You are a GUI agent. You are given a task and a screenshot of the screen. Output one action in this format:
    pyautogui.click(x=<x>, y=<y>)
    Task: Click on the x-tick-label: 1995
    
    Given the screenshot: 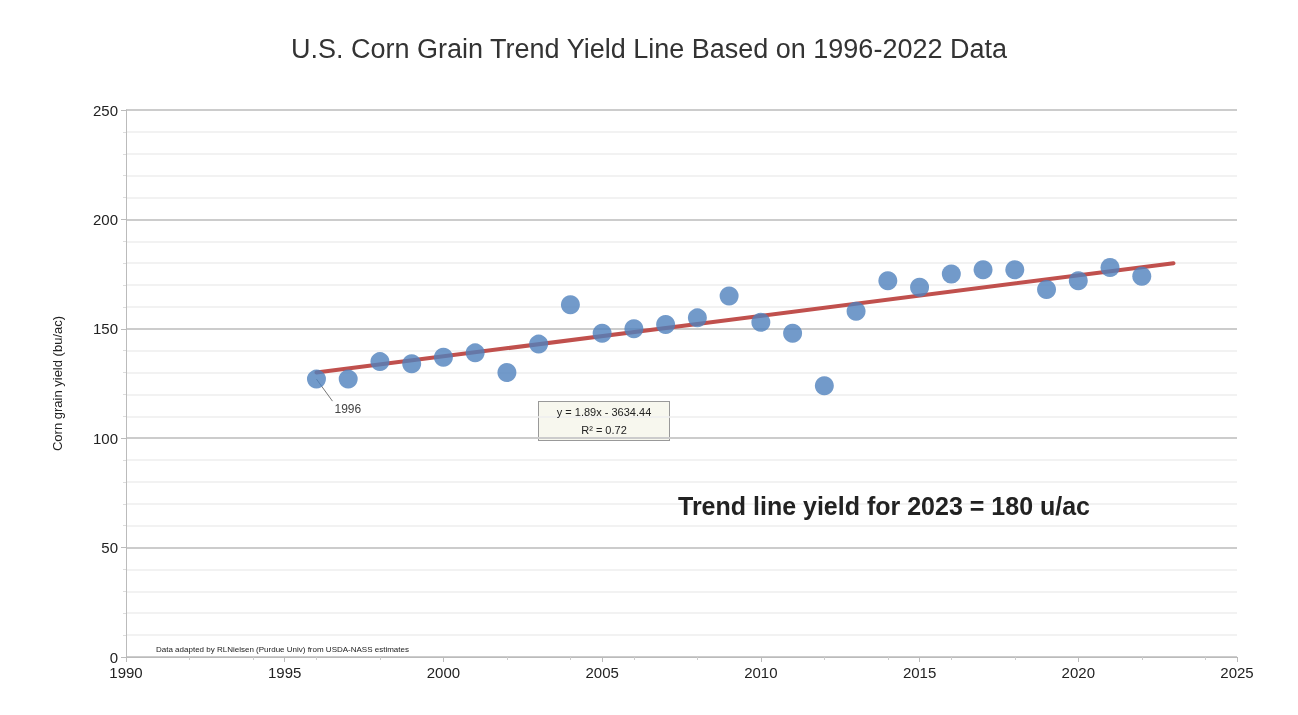 What is the action you would take?
    pyautogui.click(x=285, y=672)
    